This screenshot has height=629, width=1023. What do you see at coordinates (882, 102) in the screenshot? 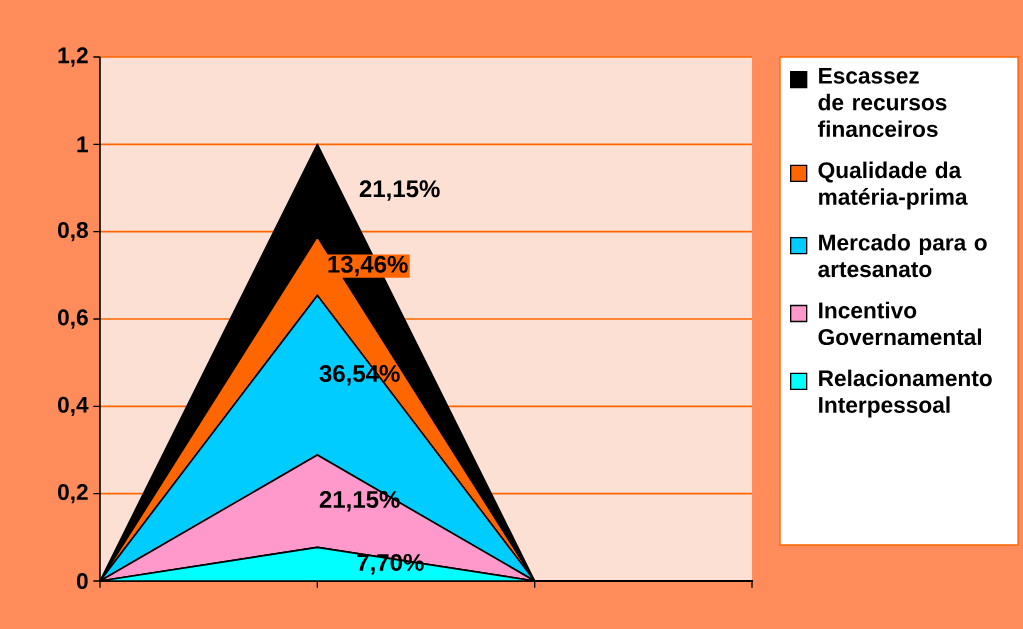
I see `legend-label: Escassez de recursos financeiros` at bounding box center [882, 102].